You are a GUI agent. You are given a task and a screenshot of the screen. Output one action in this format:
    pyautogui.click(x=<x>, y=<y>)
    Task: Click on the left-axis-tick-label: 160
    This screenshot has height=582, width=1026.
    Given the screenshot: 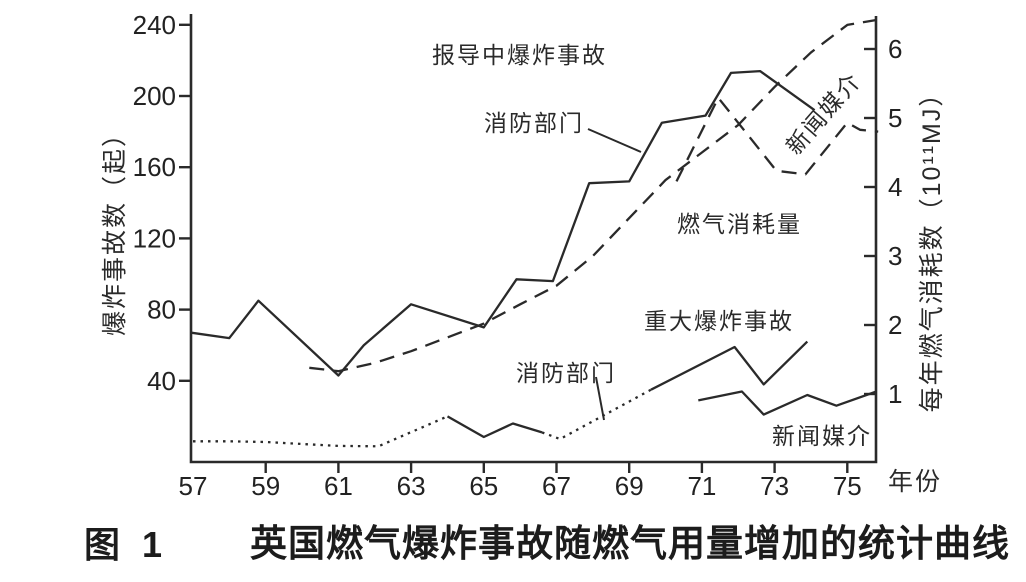 What is the action you would take?
    pyautogui.click(x=154, y=167)
    